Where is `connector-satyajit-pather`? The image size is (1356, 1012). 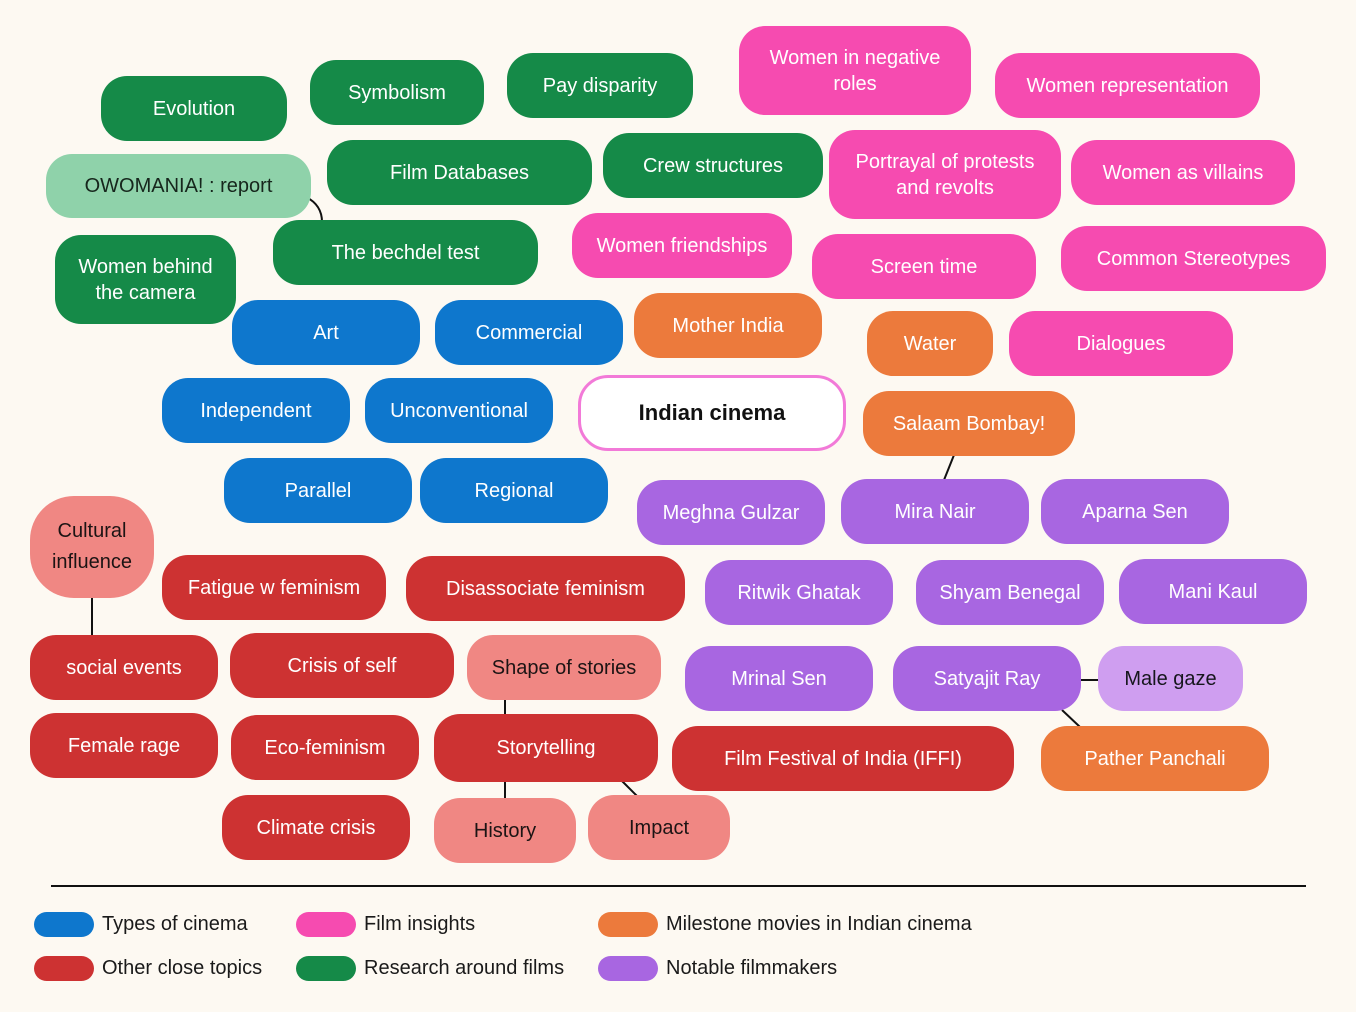
connector-satyajit-pather is located at coordinates (1071, 718).